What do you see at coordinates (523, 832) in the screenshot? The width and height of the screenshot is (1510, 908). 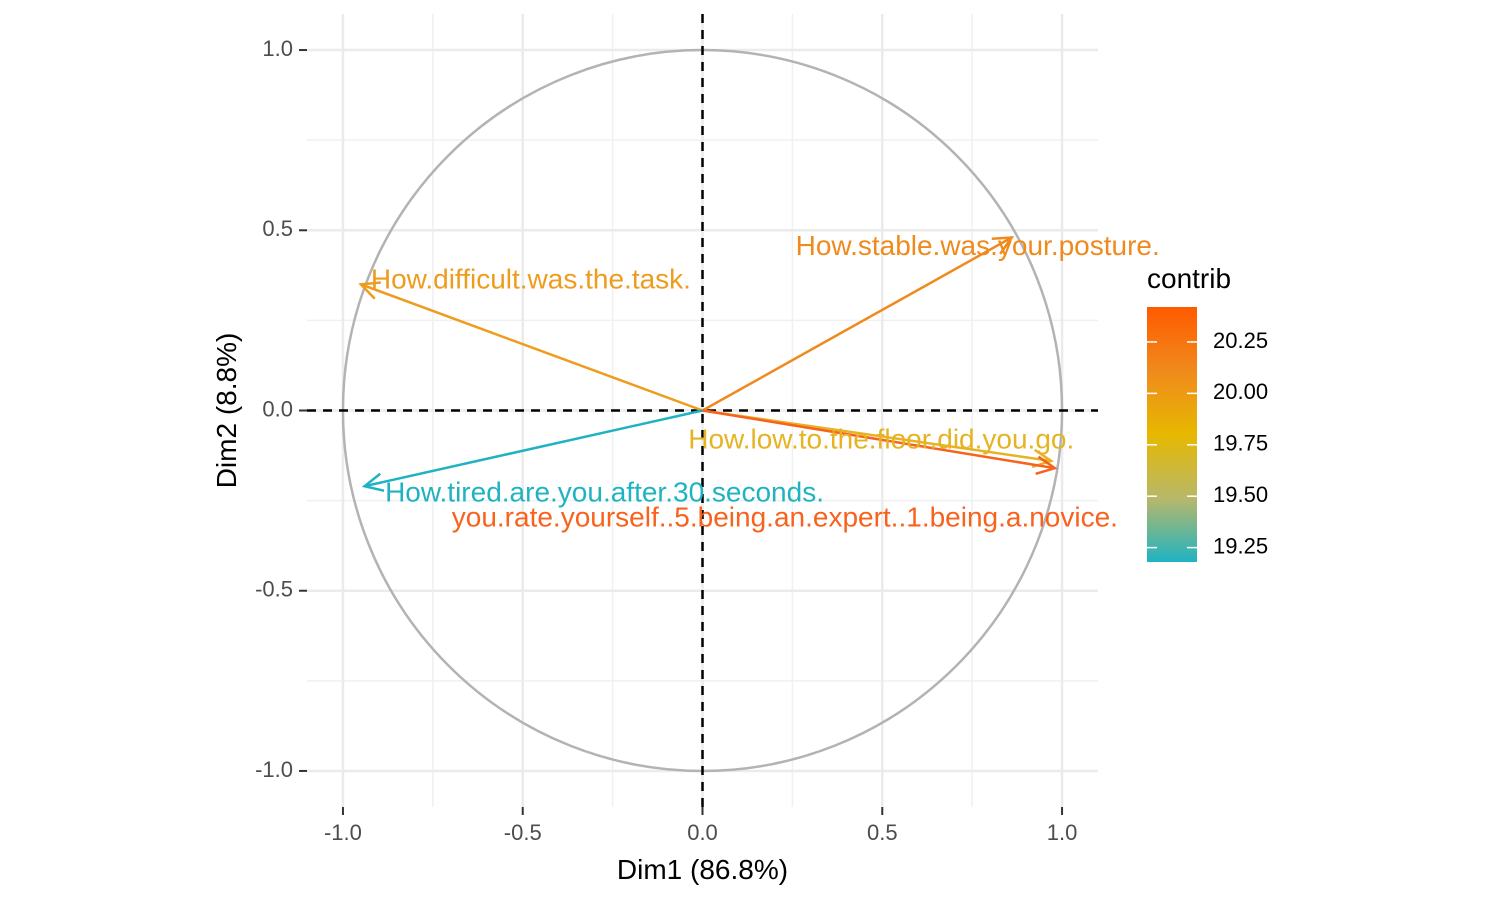 I see `x-tick-label: -0.5` at bounding box center [523, 832].